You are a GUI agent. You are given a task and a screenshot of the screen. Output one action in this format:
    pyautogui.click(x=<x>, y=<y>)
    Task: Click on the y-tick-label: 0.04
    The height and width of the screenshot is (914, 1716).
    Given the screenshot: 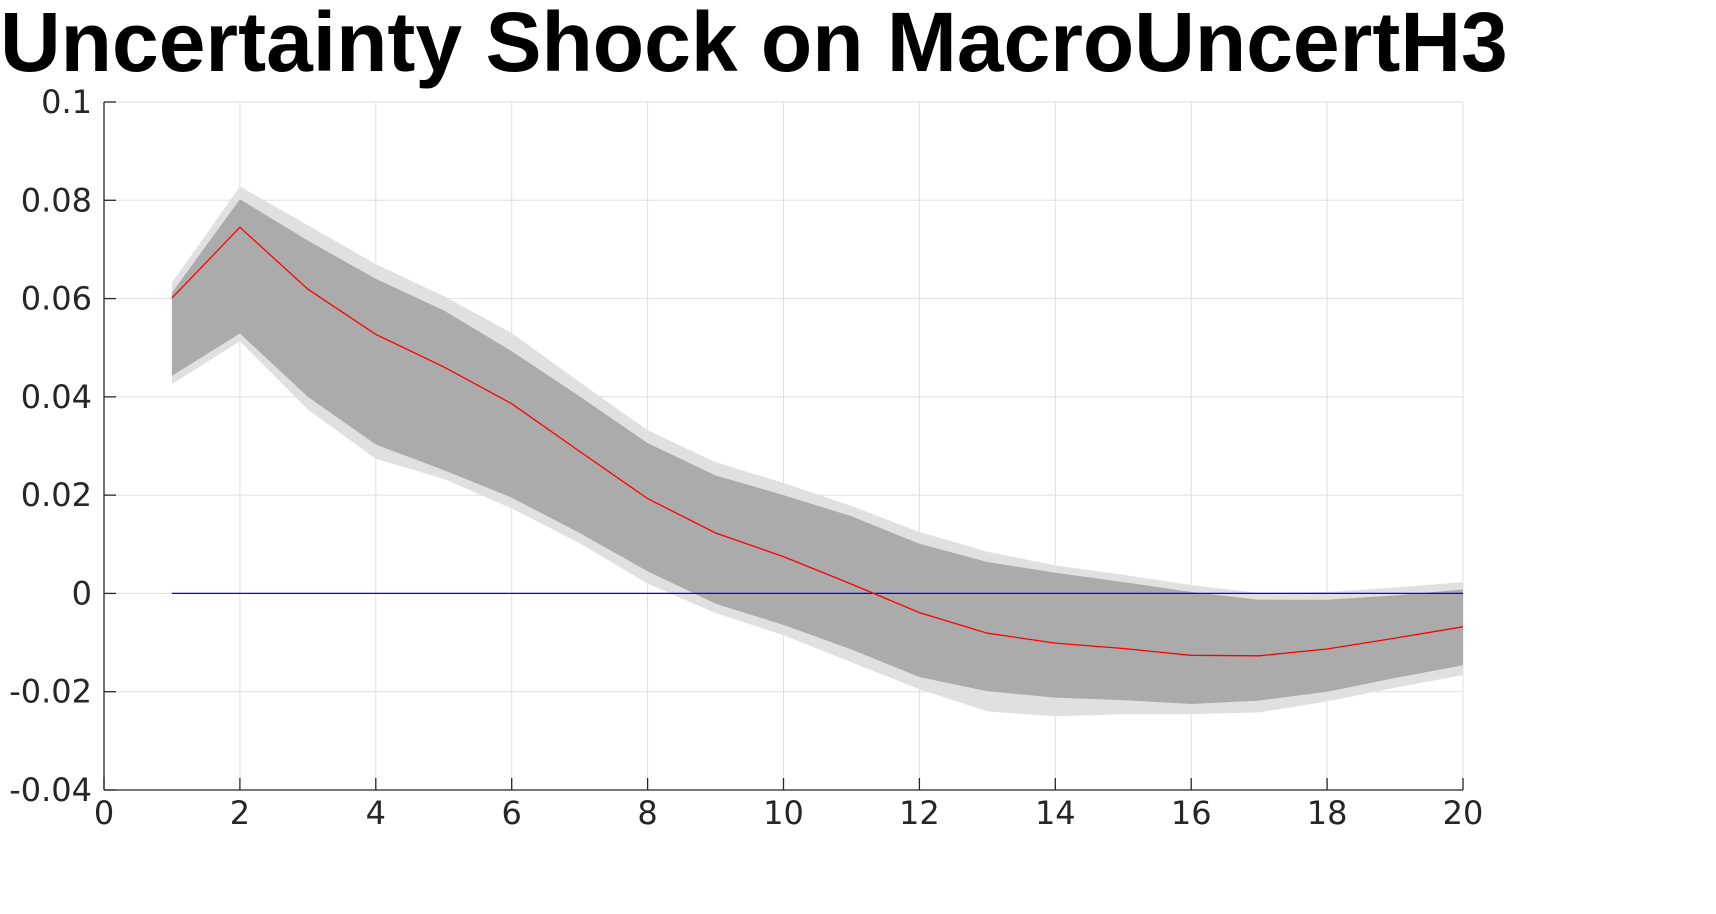 What is the action you would take?
    pyautogui.click(x=56, y=397)
    